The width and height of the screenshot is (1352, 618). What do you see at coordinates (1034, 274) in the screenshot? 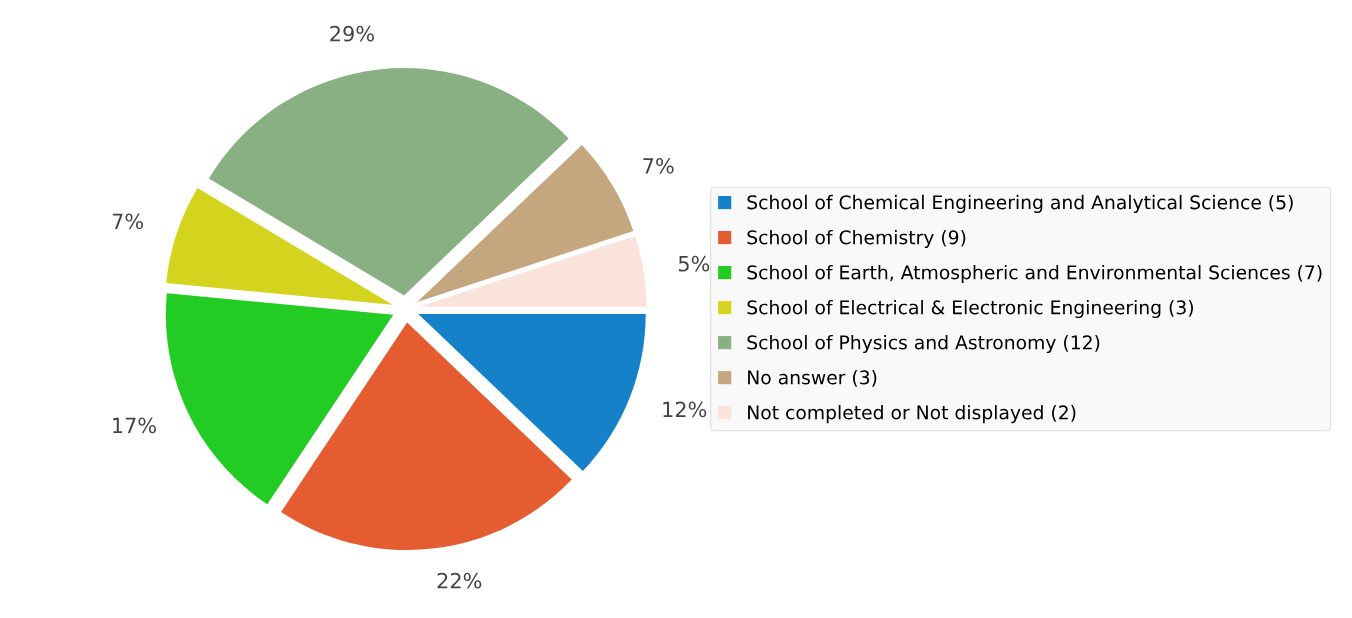
I see `legend-label: School of Earth, Atmospheric and Environmental Sciences (7)` at bounding box center [1034, 274].